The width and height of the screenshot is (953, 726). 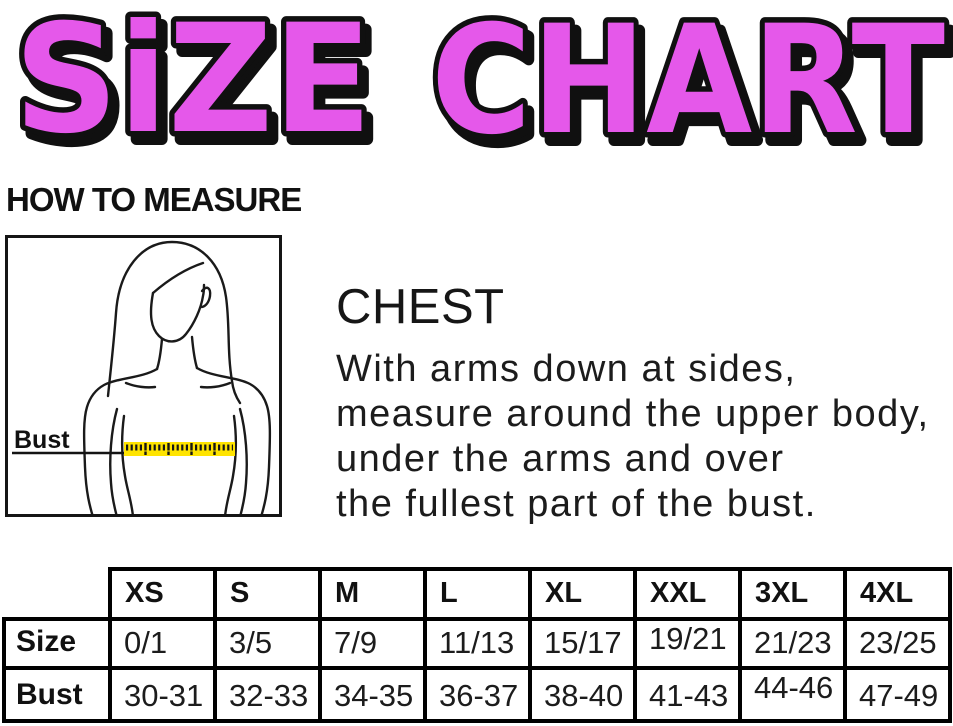 I want to click on diagram-border, so click(x=143, y=376).